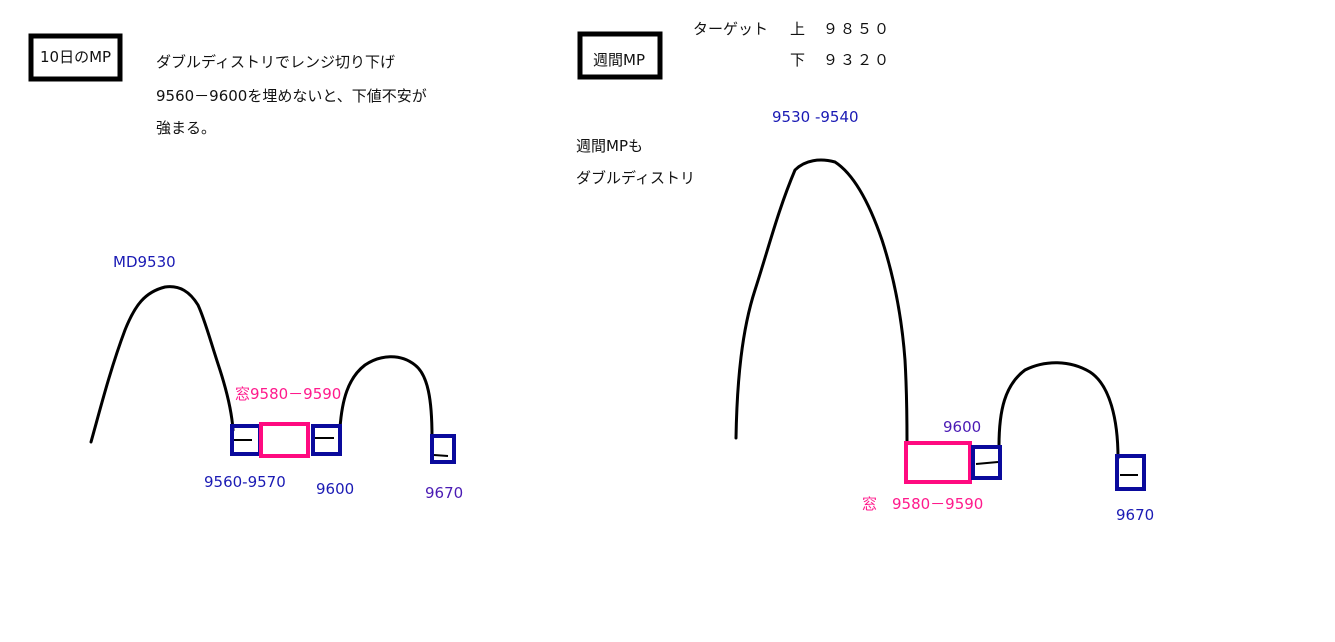 The image size is (1335, 642). What do you see at coordinates (609, 146) in the screenshot?
I see `right-note-1: 週間MPも` at bounding box center [609, 146].